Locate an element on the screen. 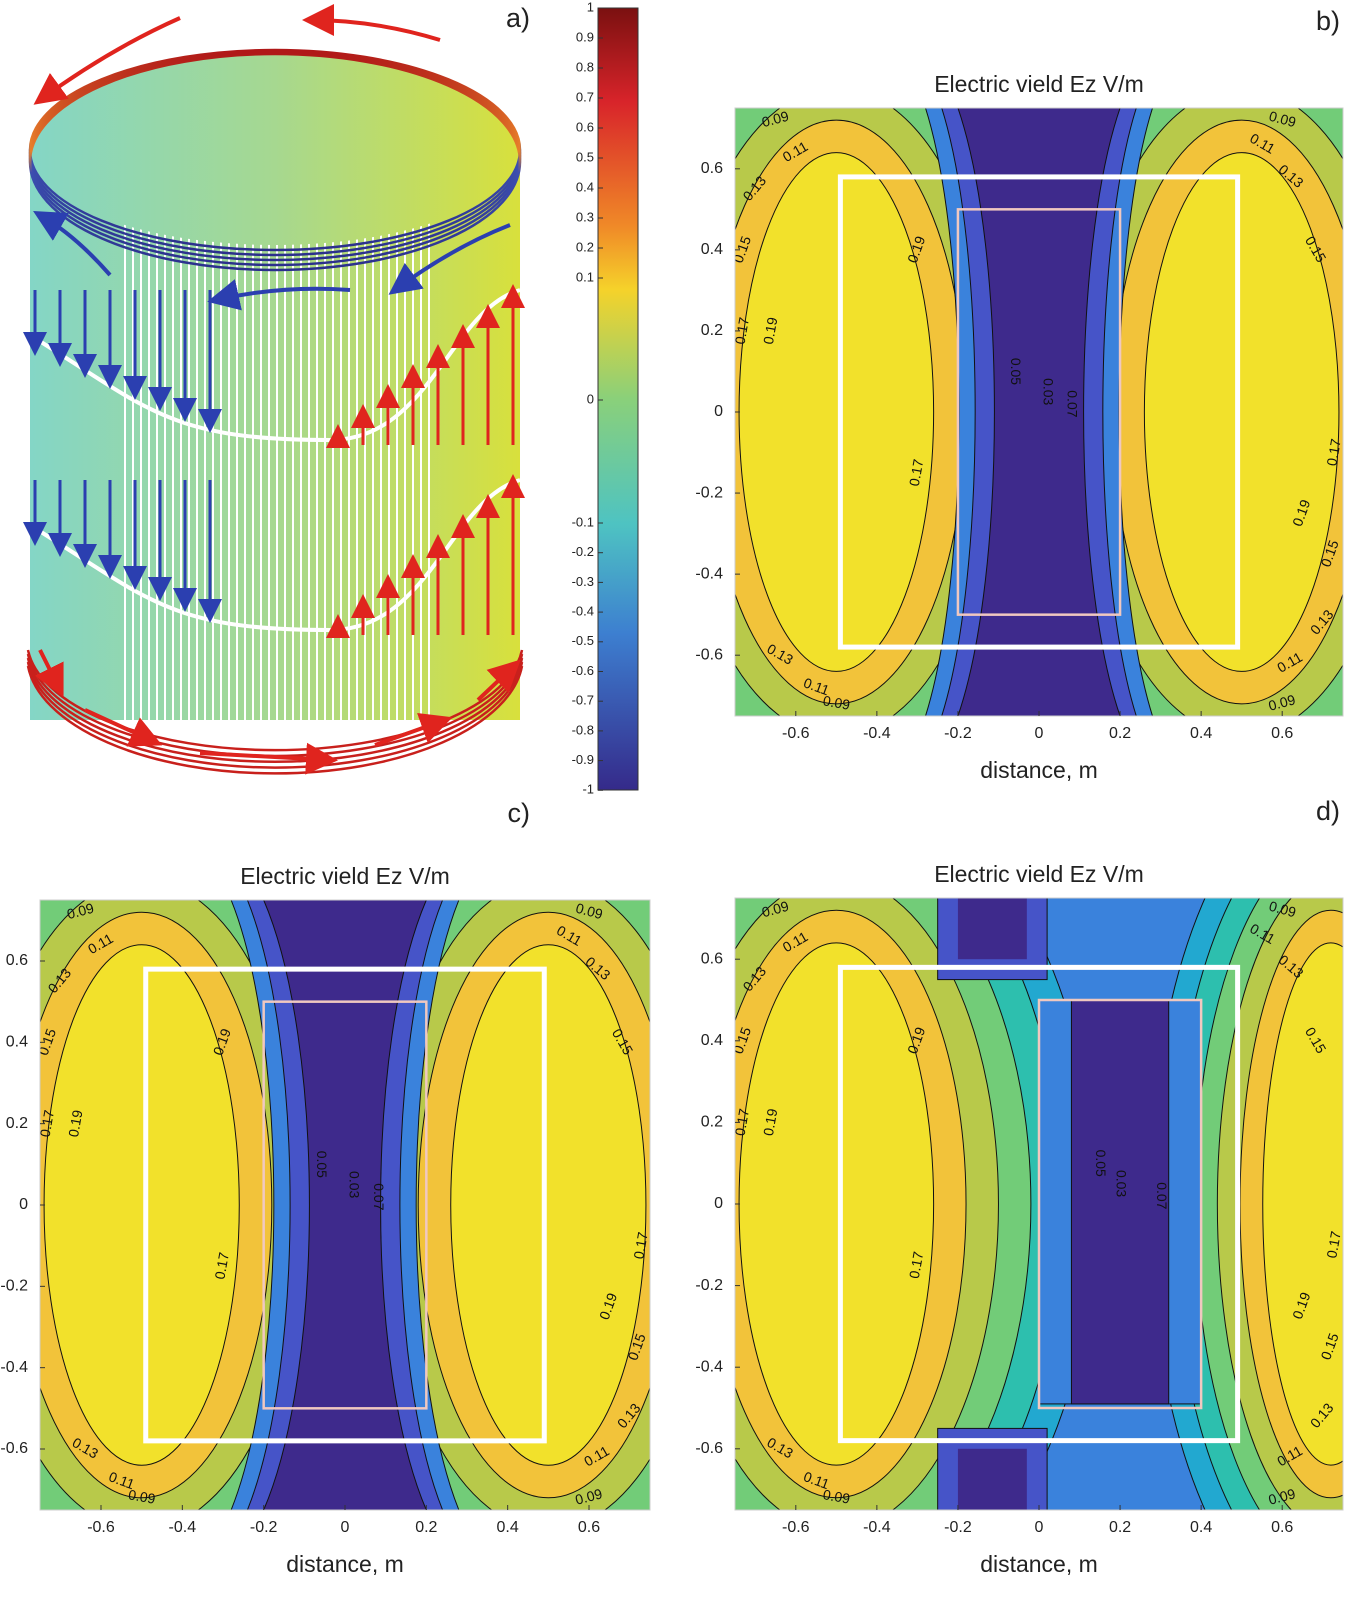  colorbar-tick-label: -0.5 is located at coordinates (583, 640).